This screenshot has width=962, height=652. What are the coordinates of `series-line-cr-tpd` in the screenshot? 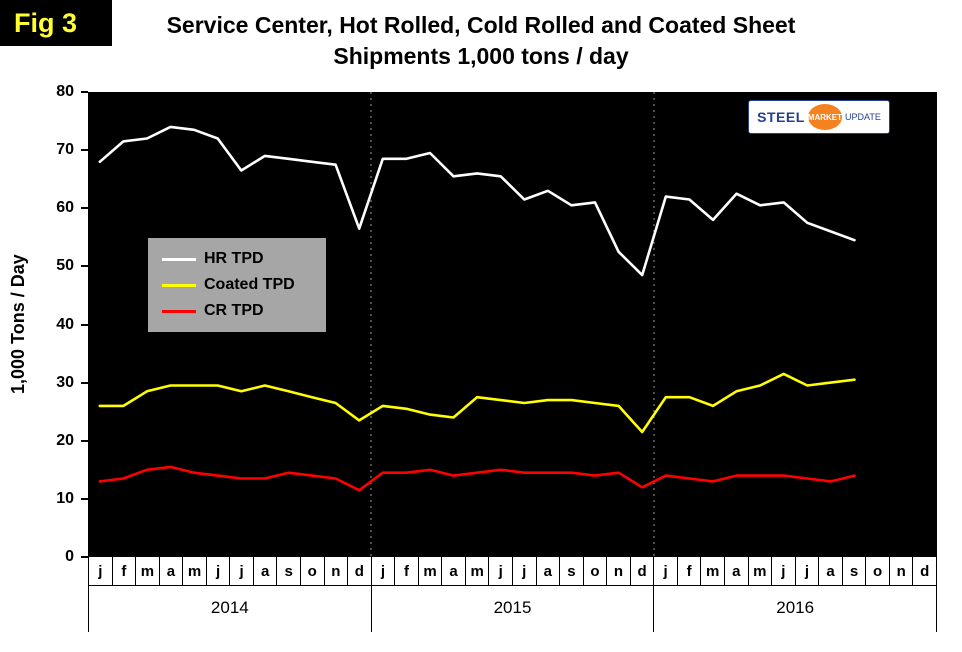 It's located at (477, 478).